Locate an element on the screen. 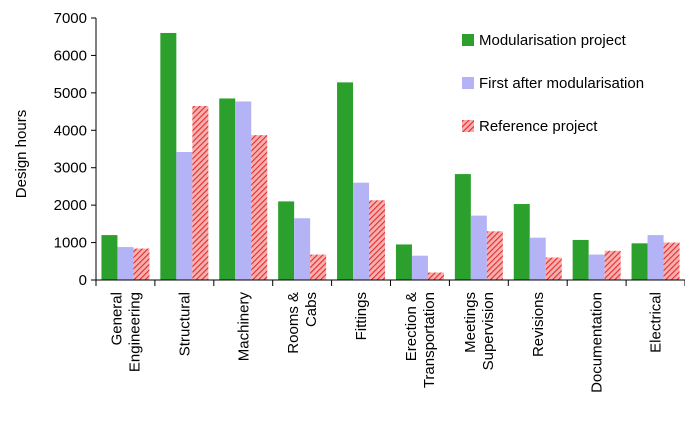 This screenshot has width=685, height=421. x-category-label-line: Structural is located at coordinates (184, 324).